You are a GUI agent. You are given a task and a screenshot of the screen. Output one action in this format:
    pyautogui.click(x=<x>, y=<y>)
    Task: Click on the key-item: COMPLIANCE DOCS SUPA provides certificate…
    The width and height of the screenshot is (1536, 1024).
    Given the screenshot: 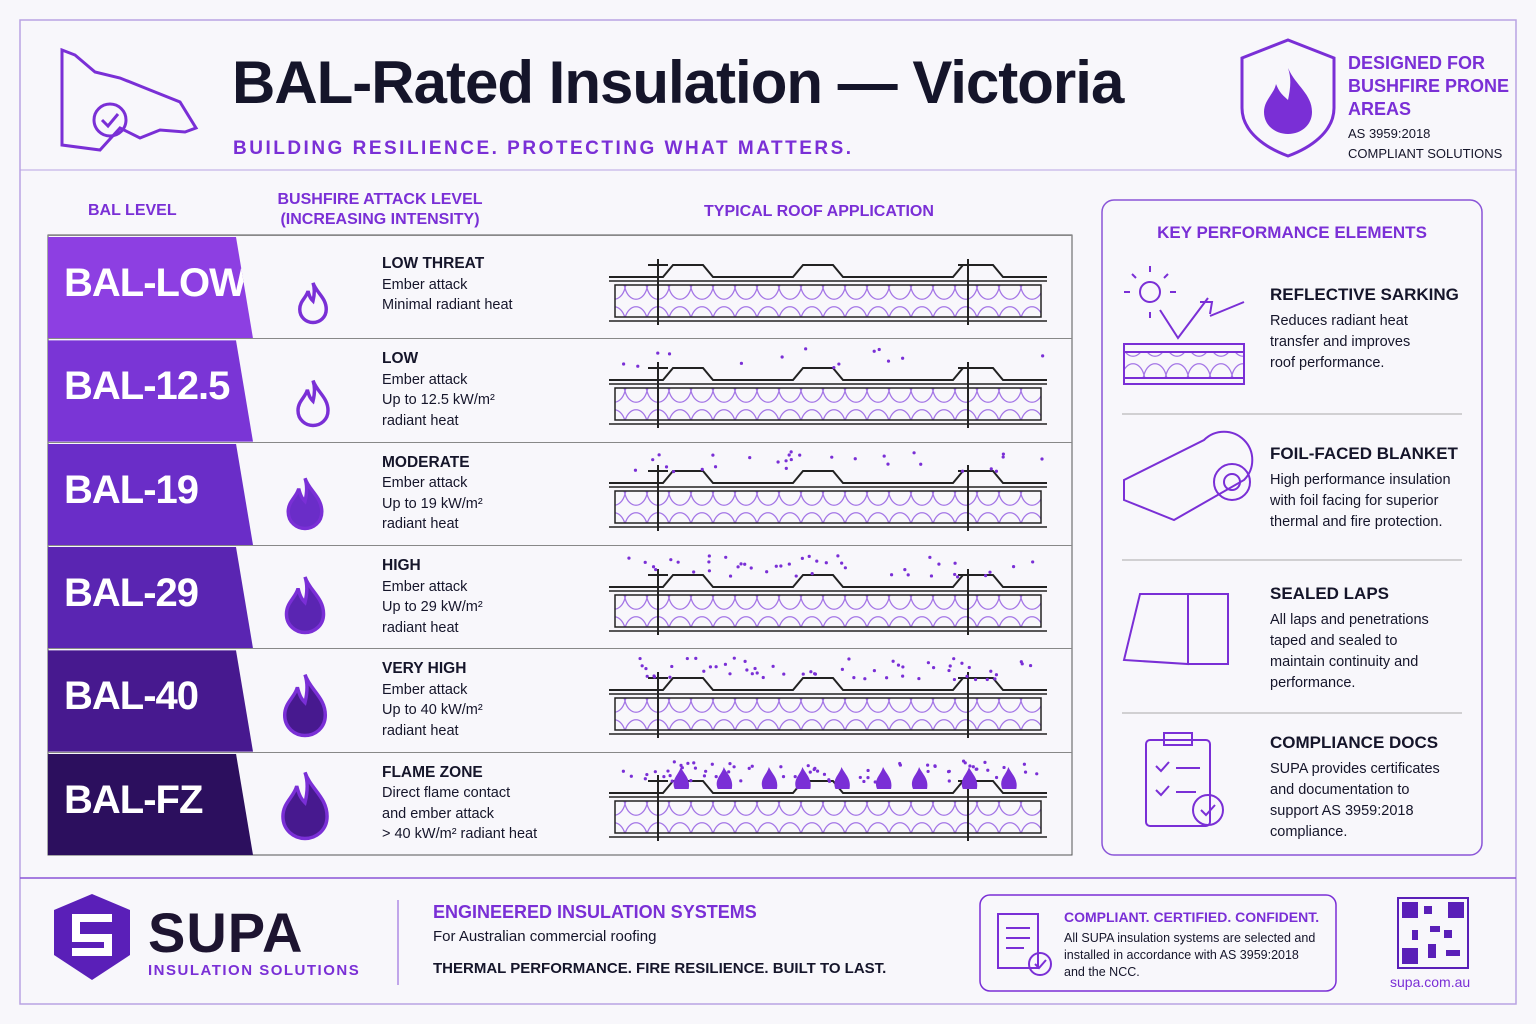 What is the action you would take?
    pyautogui.click(x=1372, y=788)
    